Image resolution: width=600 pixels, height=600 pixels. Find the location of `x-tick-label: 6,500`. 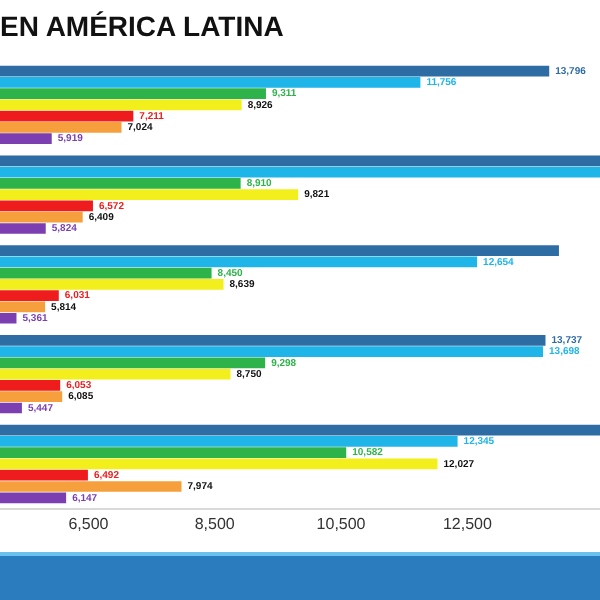

x-tick-label: 6,500 is located at coordinates (89, 523).